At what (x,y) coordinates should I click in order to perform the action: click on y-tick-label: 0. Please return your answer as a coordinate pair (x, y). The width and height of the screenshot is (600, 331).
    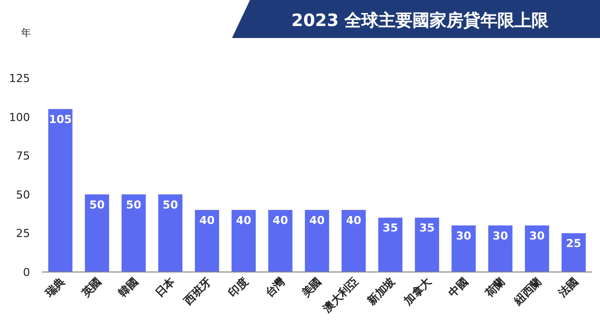
    Looking at the image, I should click on (26, 272).